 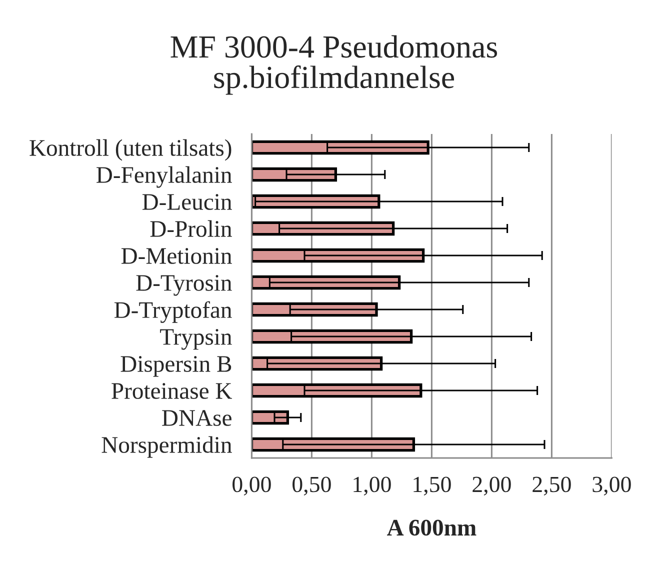 I want to click on x-tick-label: 2,00, so click(x=491, y=486).